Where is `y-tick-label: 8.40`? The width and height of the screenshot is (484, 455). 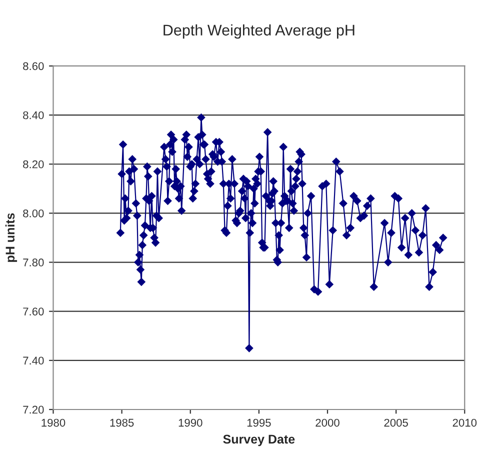
y-tick-label: 8.40 is located at coordinates (33, 115).